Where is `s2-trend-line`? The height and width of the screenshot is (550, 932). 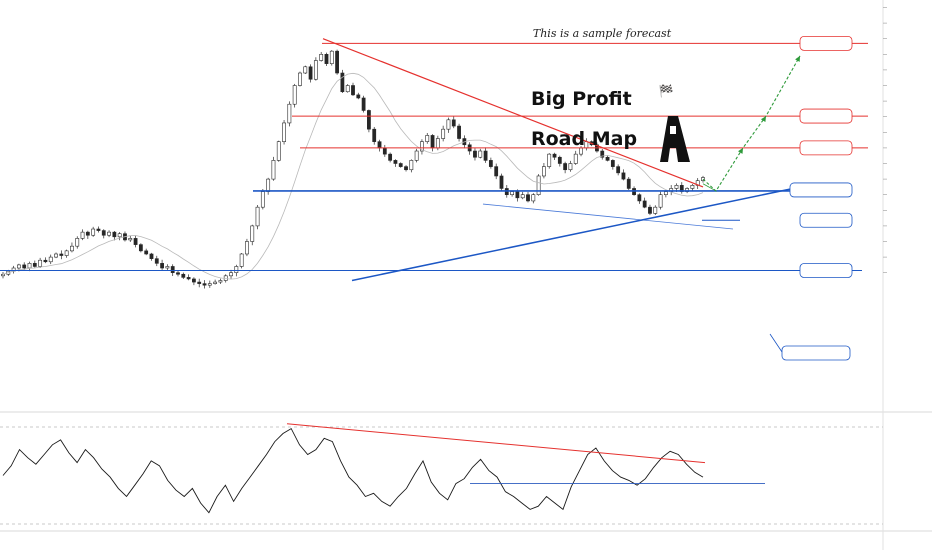 s2-trend-line is located at coordinates (608, 216).